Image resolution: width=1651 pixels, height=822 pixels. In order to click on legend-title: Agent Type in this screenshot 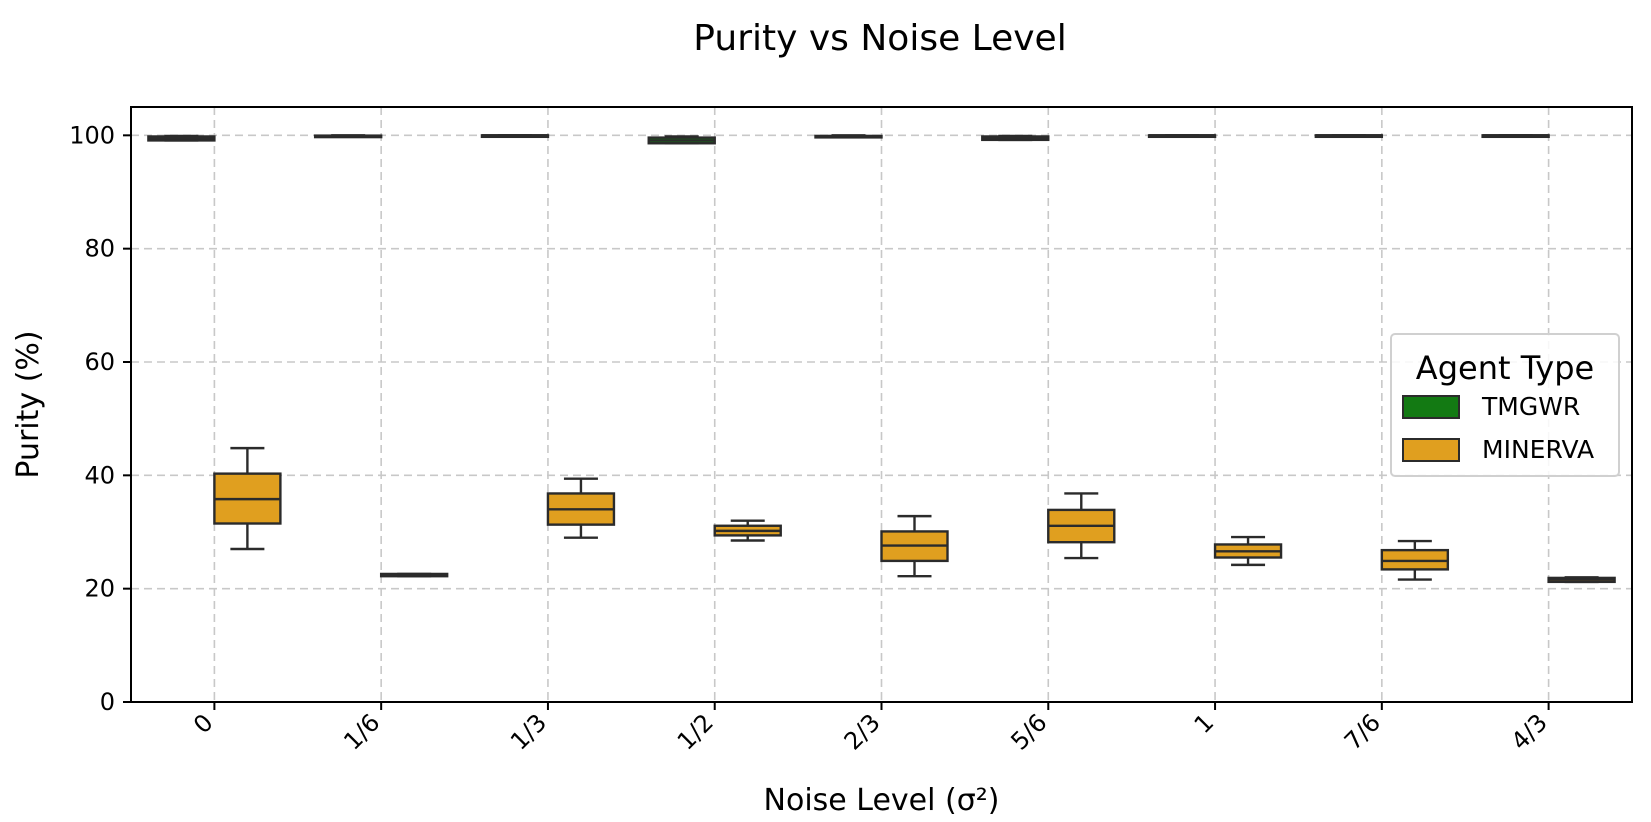, I will do `click(1505, 368)`.